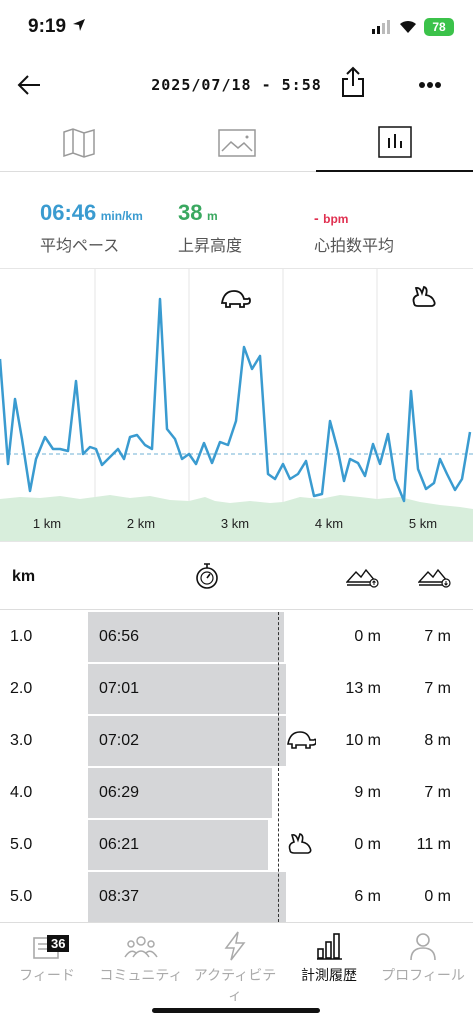 The width and height of the screenshot is (473, 1024). What do you see at coordinates (190, 212) in the screenshot?
I see `elevation-value: 38` at bounding box center [190, 212].